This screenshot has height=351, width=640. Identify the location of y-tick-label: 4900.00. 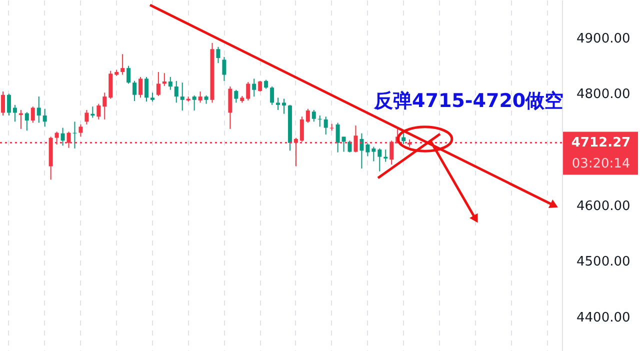
(603, 38).